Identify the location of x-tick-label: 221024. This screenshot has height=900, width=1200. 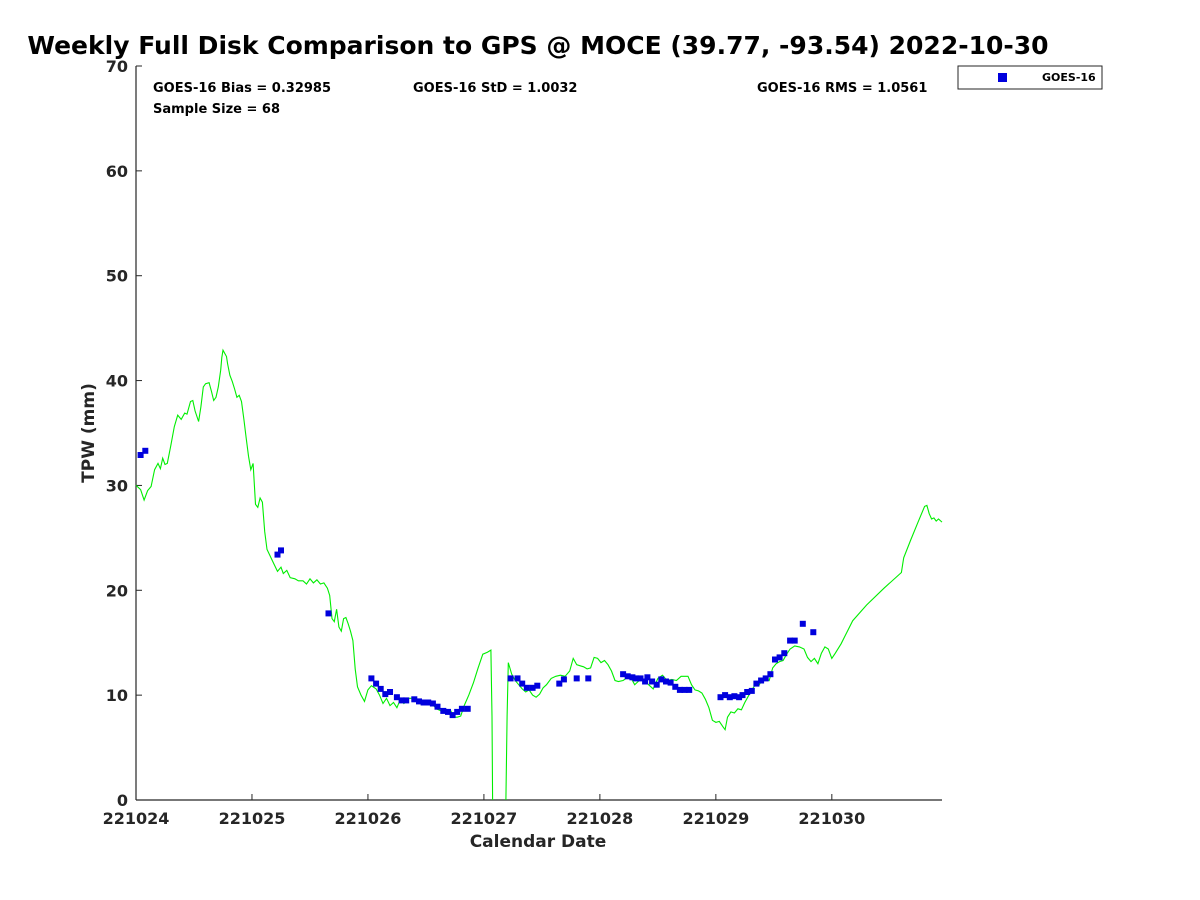
(136, 818).